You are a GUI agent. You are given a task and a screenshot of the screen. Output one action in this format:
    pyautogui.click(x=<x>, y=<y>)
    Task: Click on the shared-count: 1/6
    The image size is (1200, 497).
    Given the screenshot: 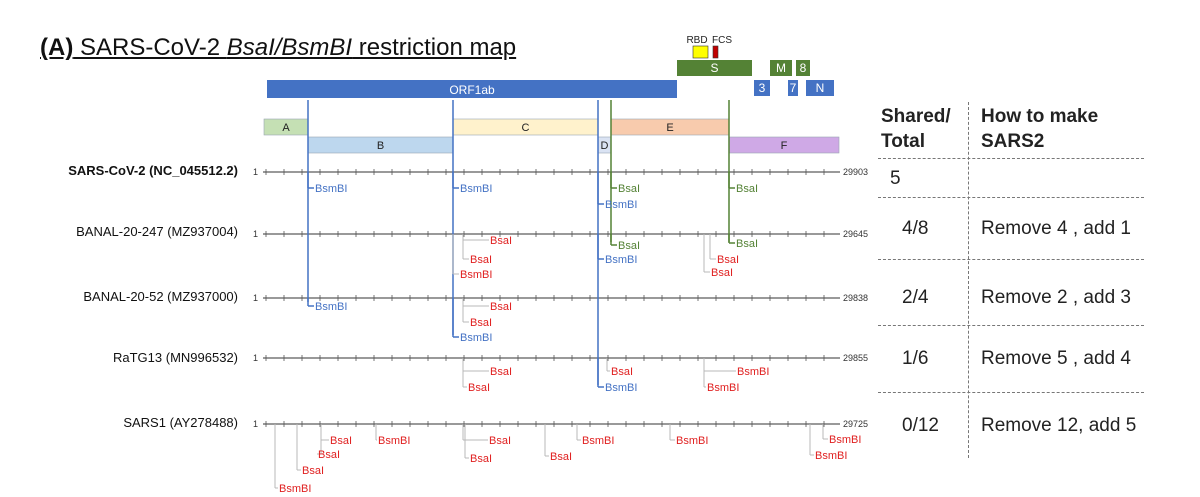 What is the action you would take?
    pyautogui.click(x=915, y=358)
    